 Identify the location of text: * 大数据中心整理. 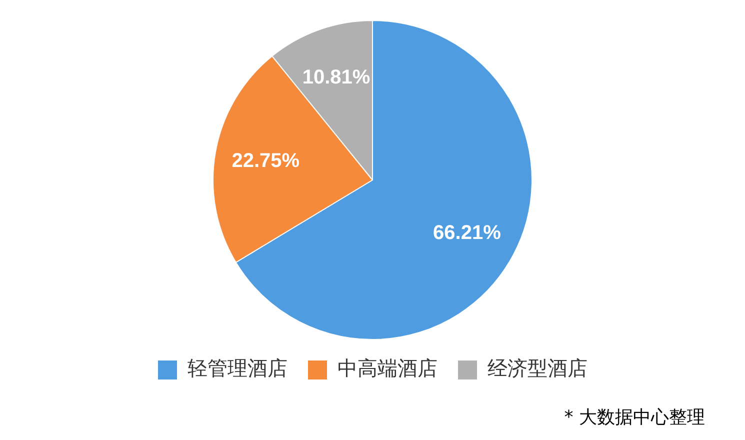
(634, 417).